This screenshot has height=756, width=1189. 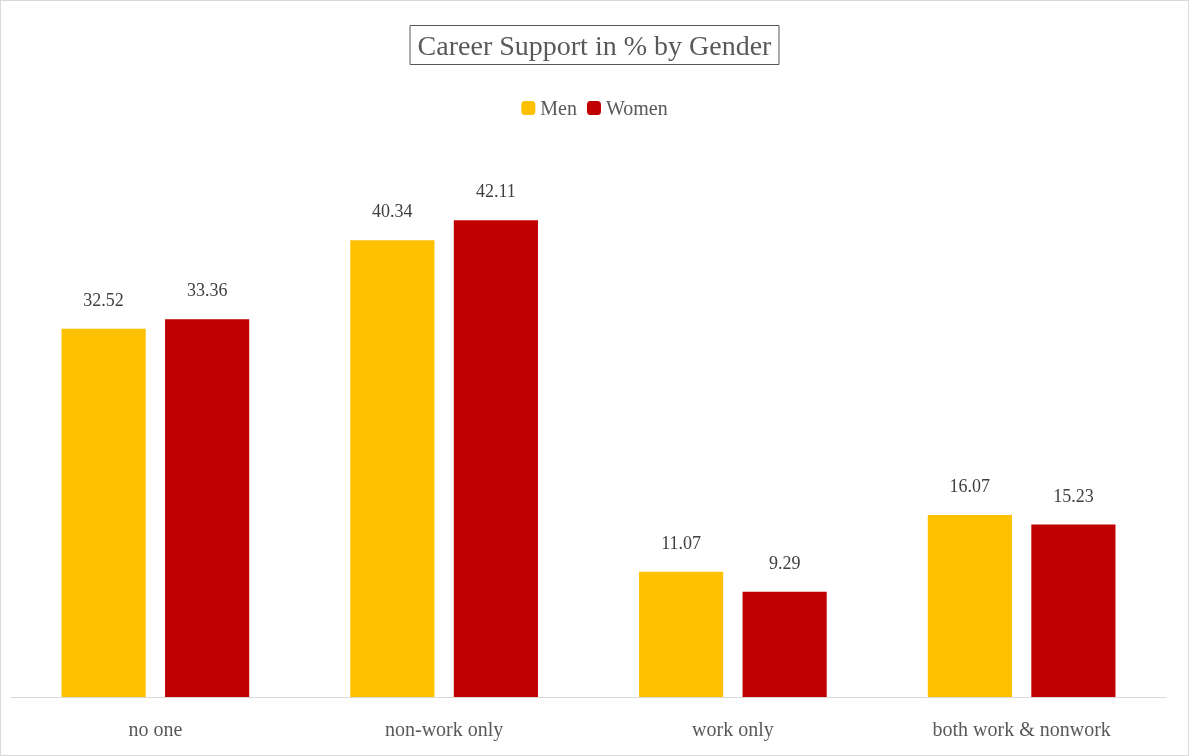 I want to click on data-label: 11.07, so click(x=681, y=542).